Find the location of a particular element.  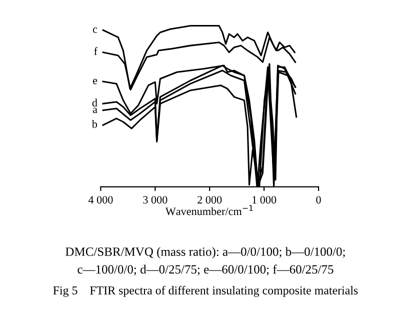

series-label: c is located at coordinates (95, 30).